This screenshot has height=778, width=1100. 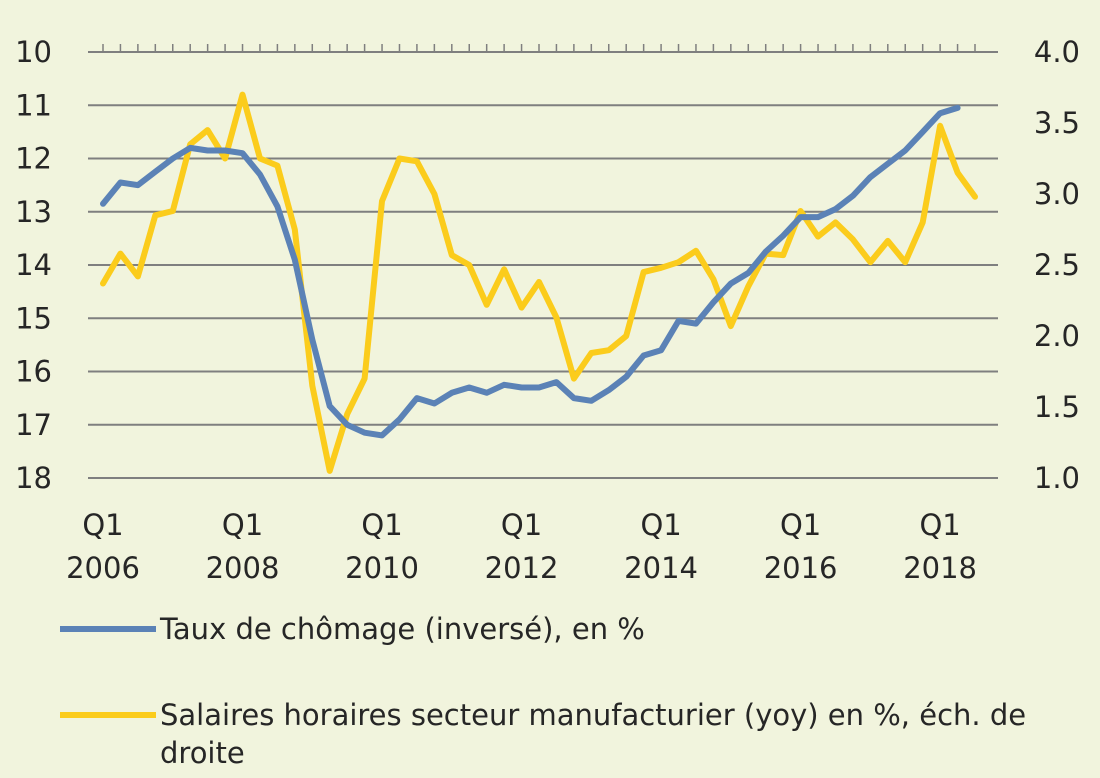 I want to click on x-tick-label-year: 2016, so click(x=801, y=568).